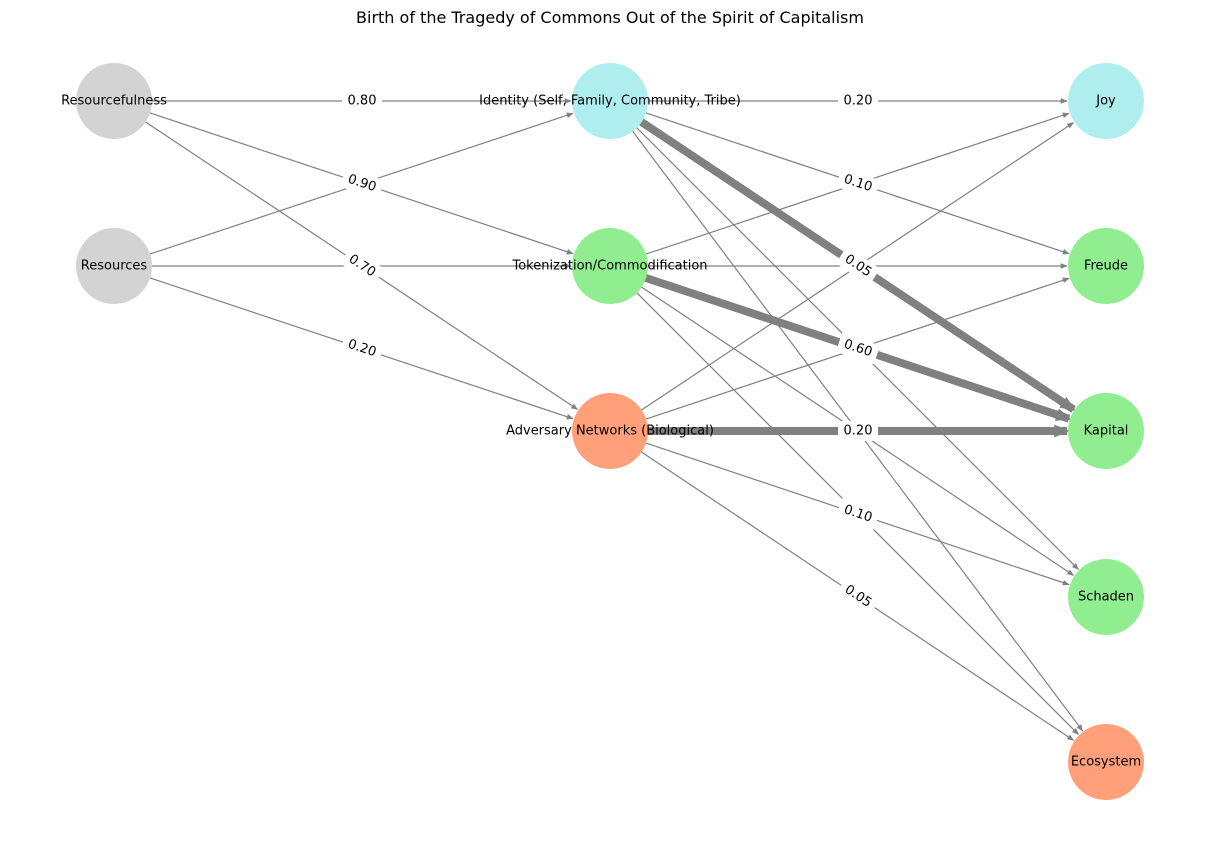 This screenshot has width=1220, height=842. I want to click on node-label-freude: Freude, so click(1106, 266).